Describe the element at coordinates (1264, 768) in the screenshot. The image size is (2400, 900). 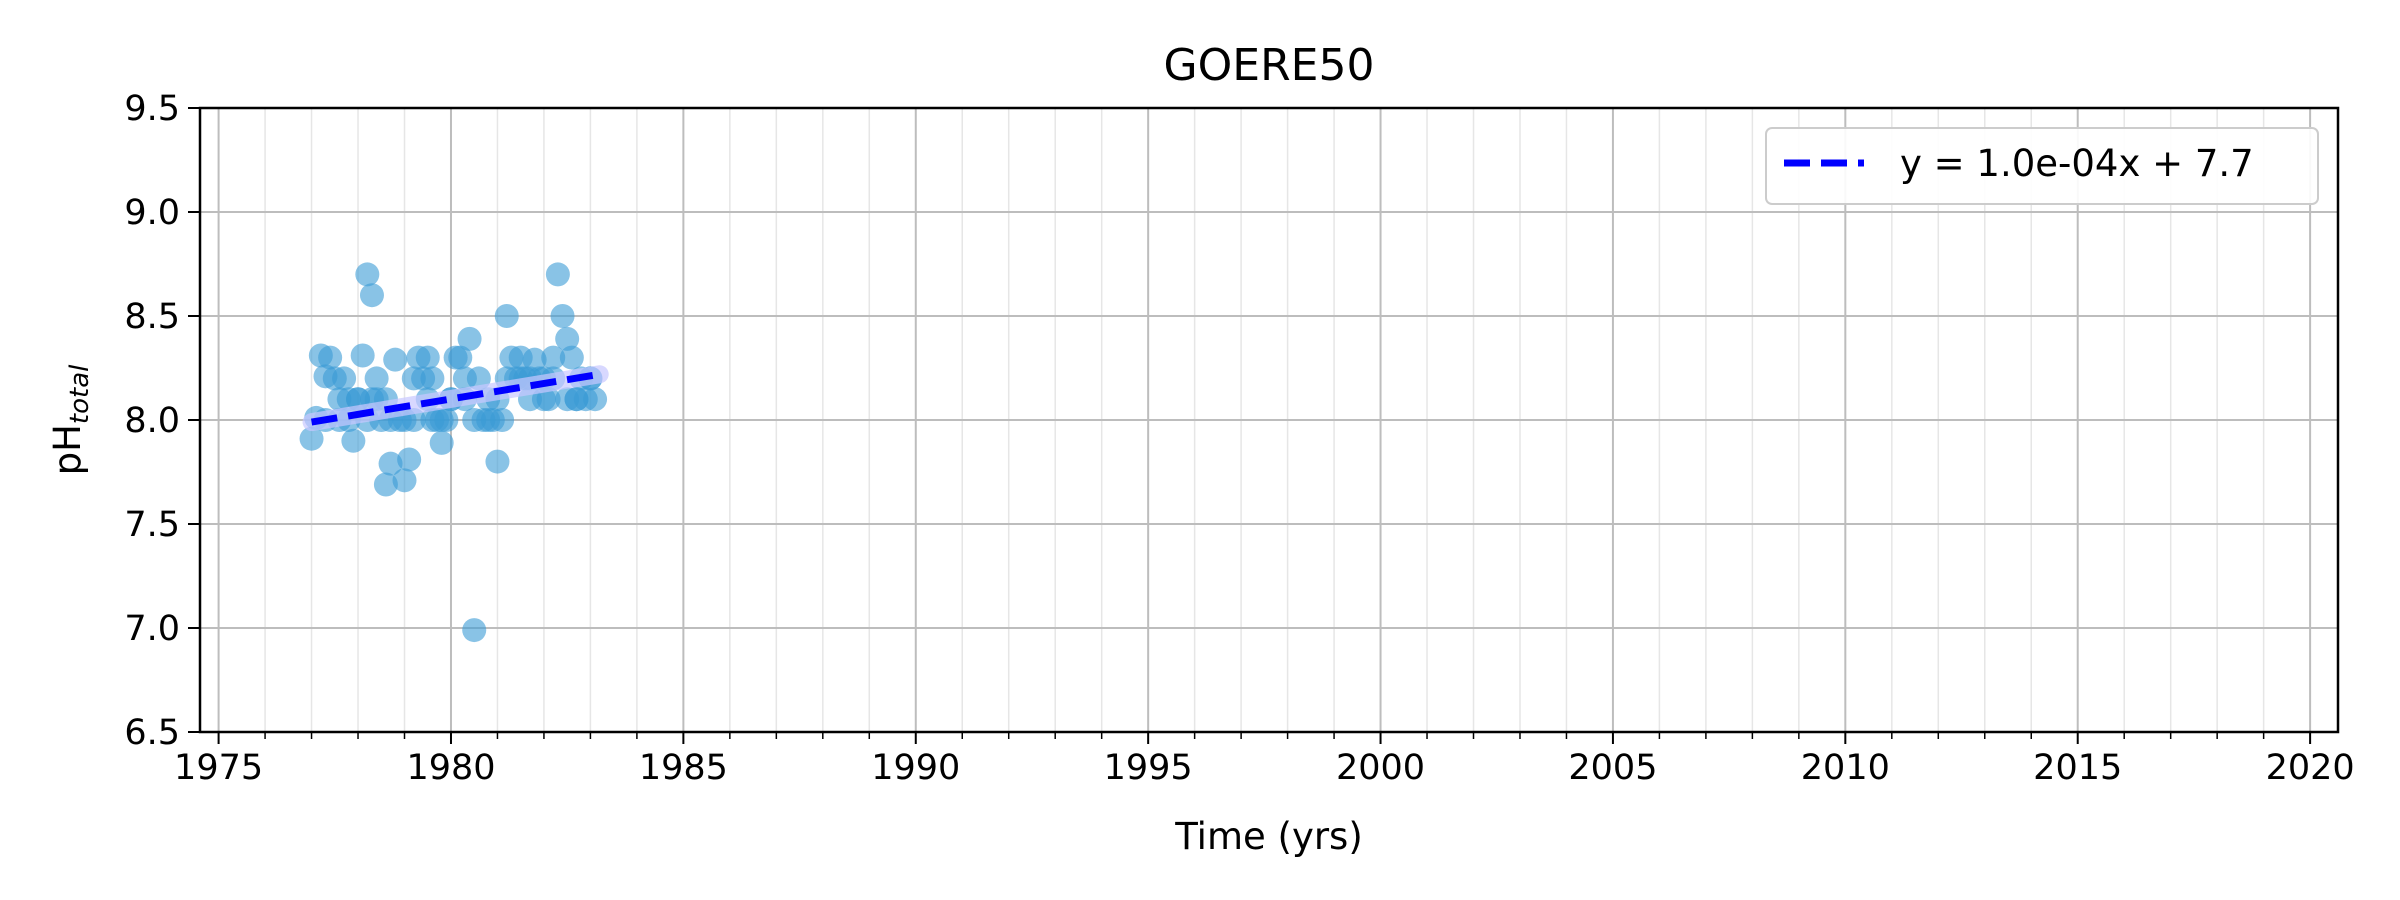
I see `x-tick-labels: 1975 1980 1985 1990 1995 2000 2005 2010 2015 2020` at that location.